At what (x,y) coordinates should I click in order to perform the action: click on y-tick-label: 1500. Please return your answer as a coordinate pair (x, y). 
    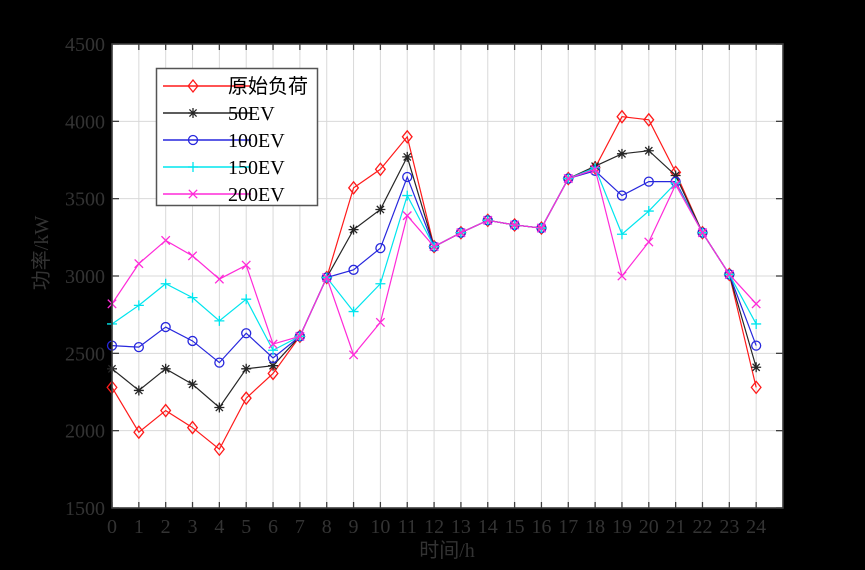
    Looking at the image, I should click on (85, 509).